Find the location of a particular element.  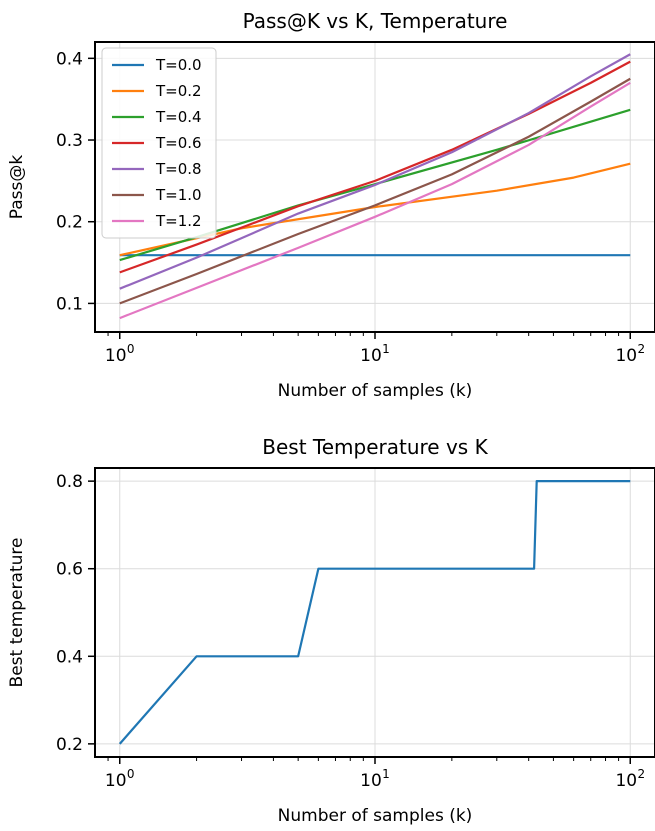

legend-box is located at coordinates (159, 143).